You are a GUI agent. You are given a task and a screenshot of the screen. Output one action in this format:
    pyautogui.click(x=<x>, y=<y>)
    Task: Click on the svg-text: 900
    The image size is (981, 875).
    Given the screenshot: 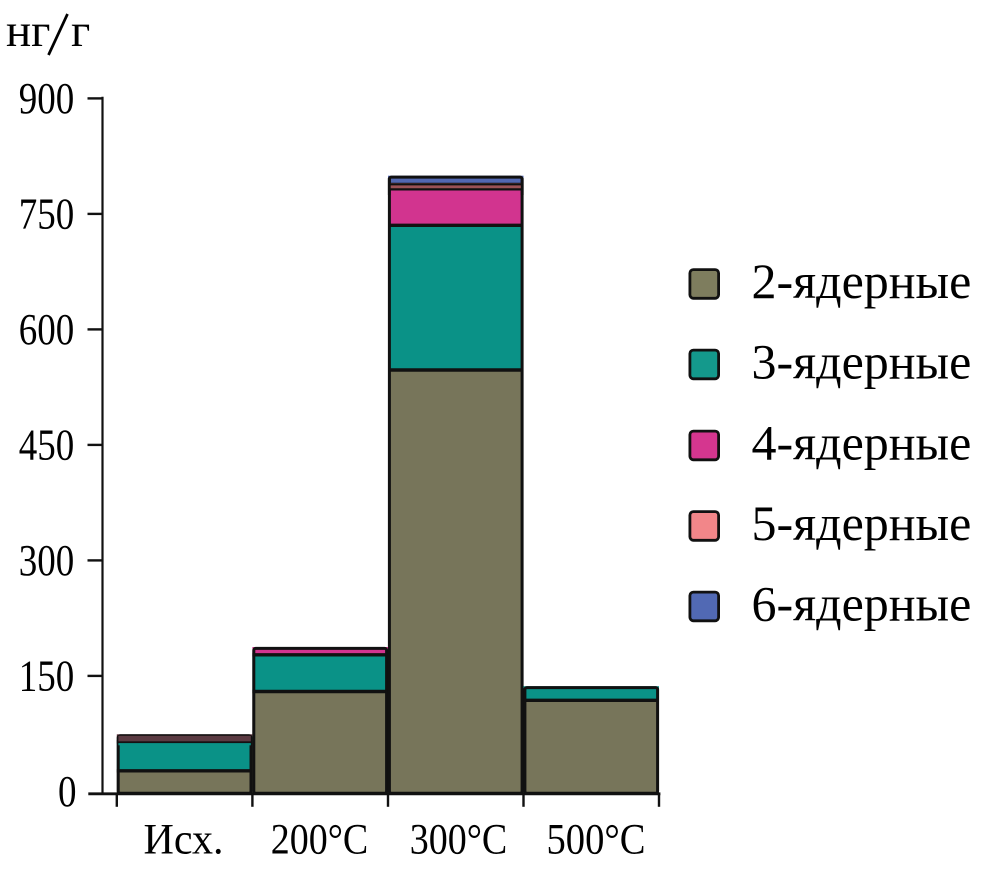 What is the action you would take?
    pyautogui.click(x=47, y=98)
    